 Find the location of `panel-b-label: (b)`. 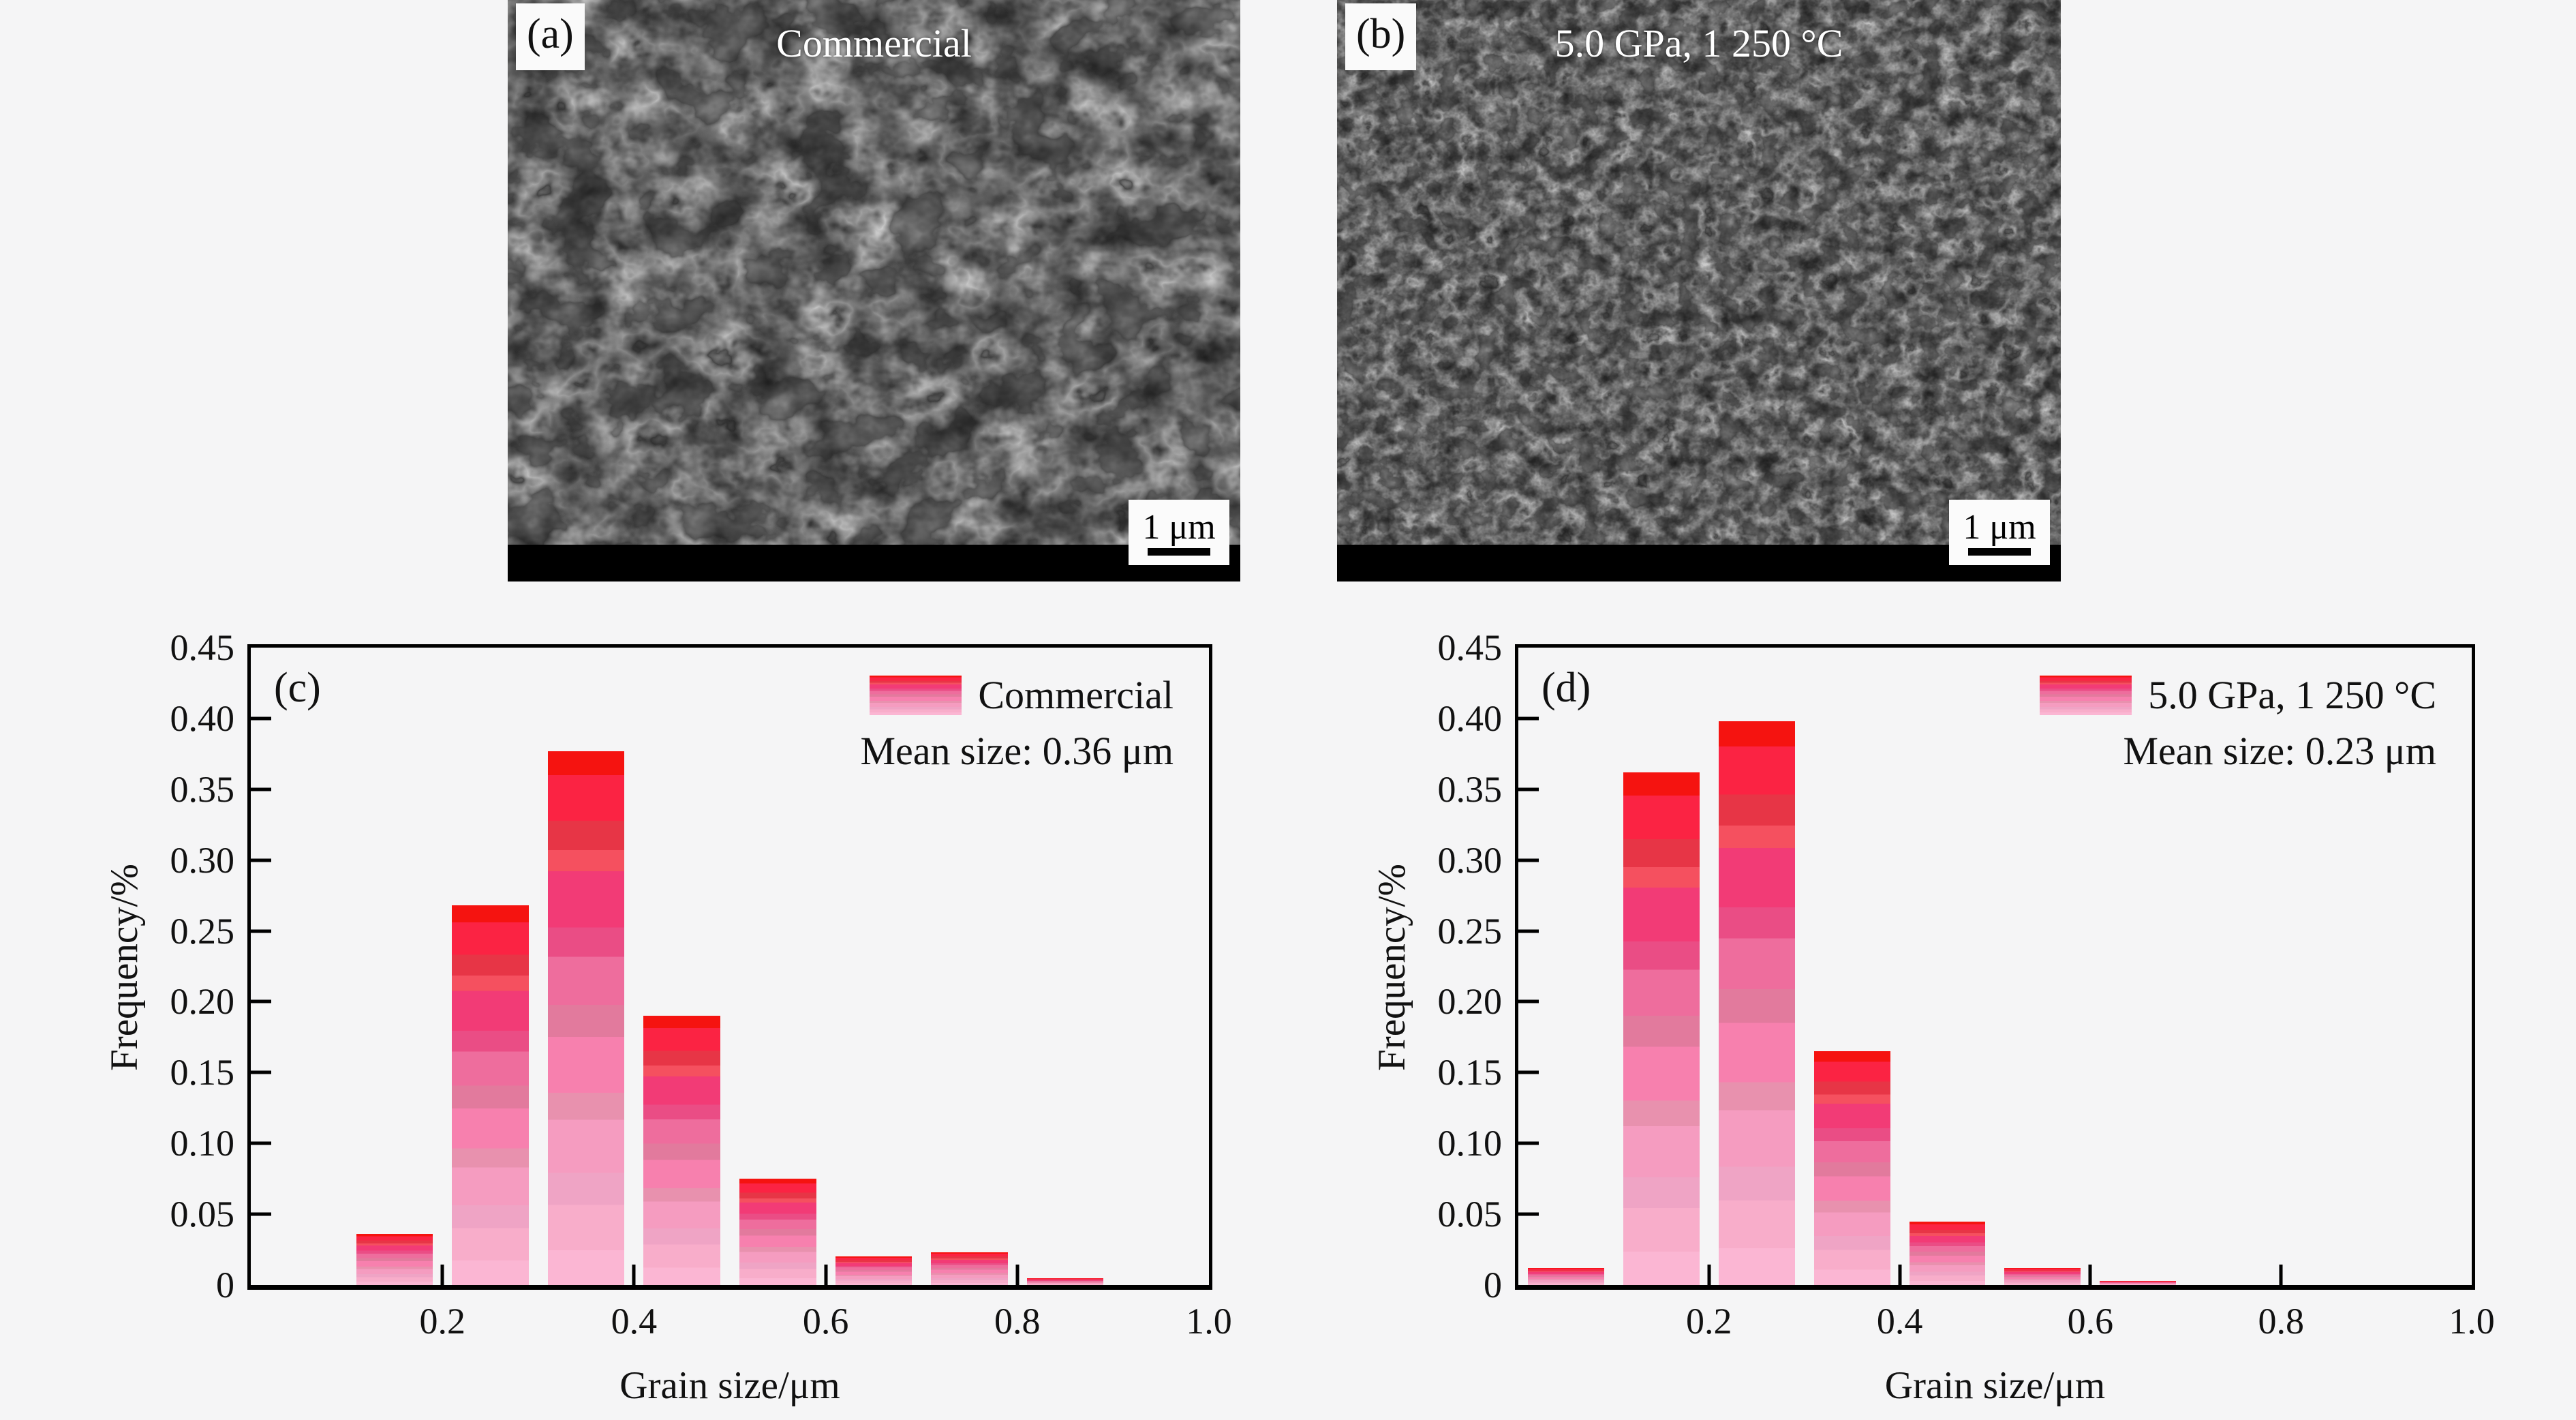

panel-b-label: (b) is located at coordinates (1381, 34).